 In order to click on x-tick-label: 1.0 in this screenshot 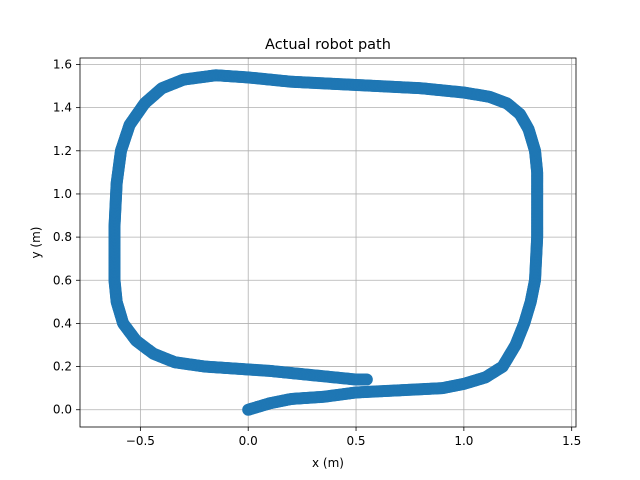, I will do `click(463, 441)`.